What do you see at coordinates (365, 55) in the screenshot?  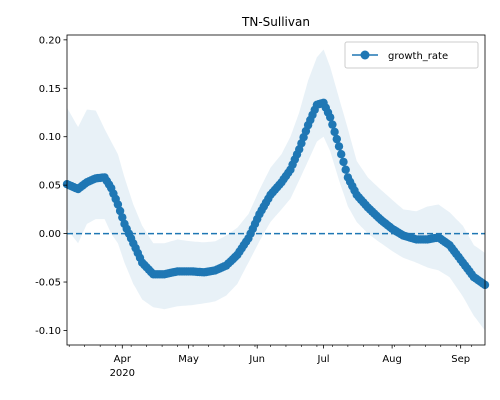 I see `legend-marker` at bounding box center [365, 55].